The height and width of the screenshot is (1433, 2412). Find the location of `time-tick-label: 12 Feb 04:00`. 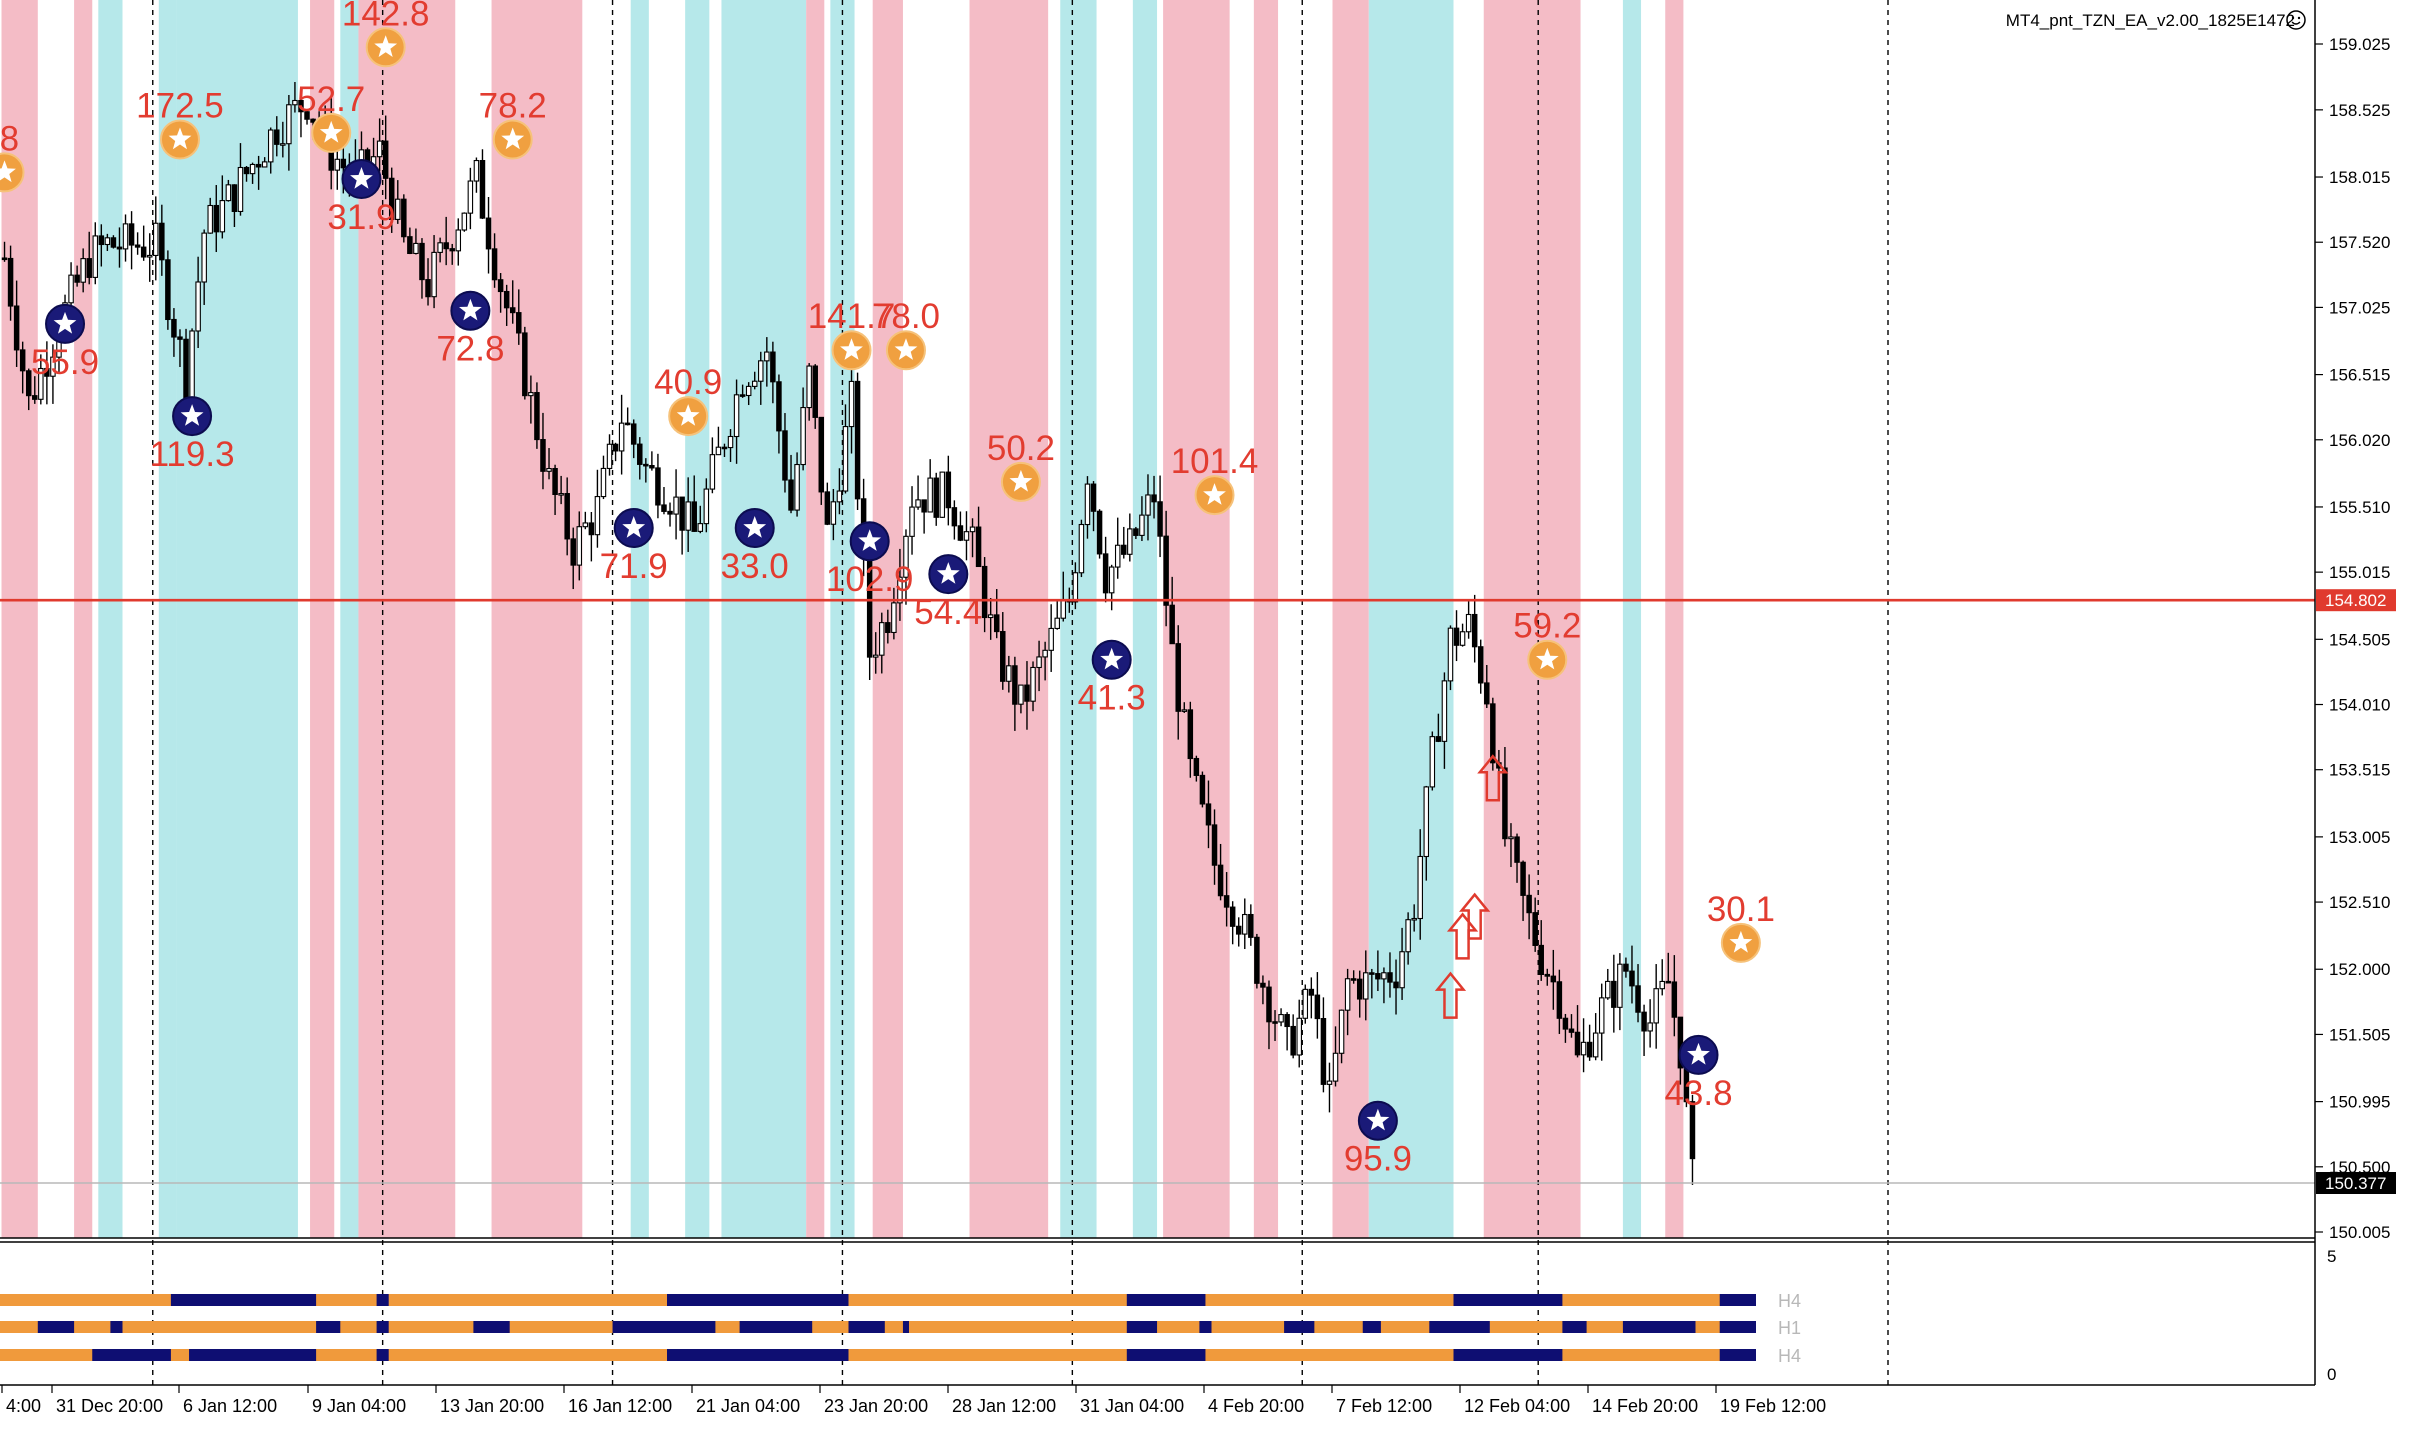

time-tick-label: 12 Feb 04:00 is located at coordinates (1517, 1406).